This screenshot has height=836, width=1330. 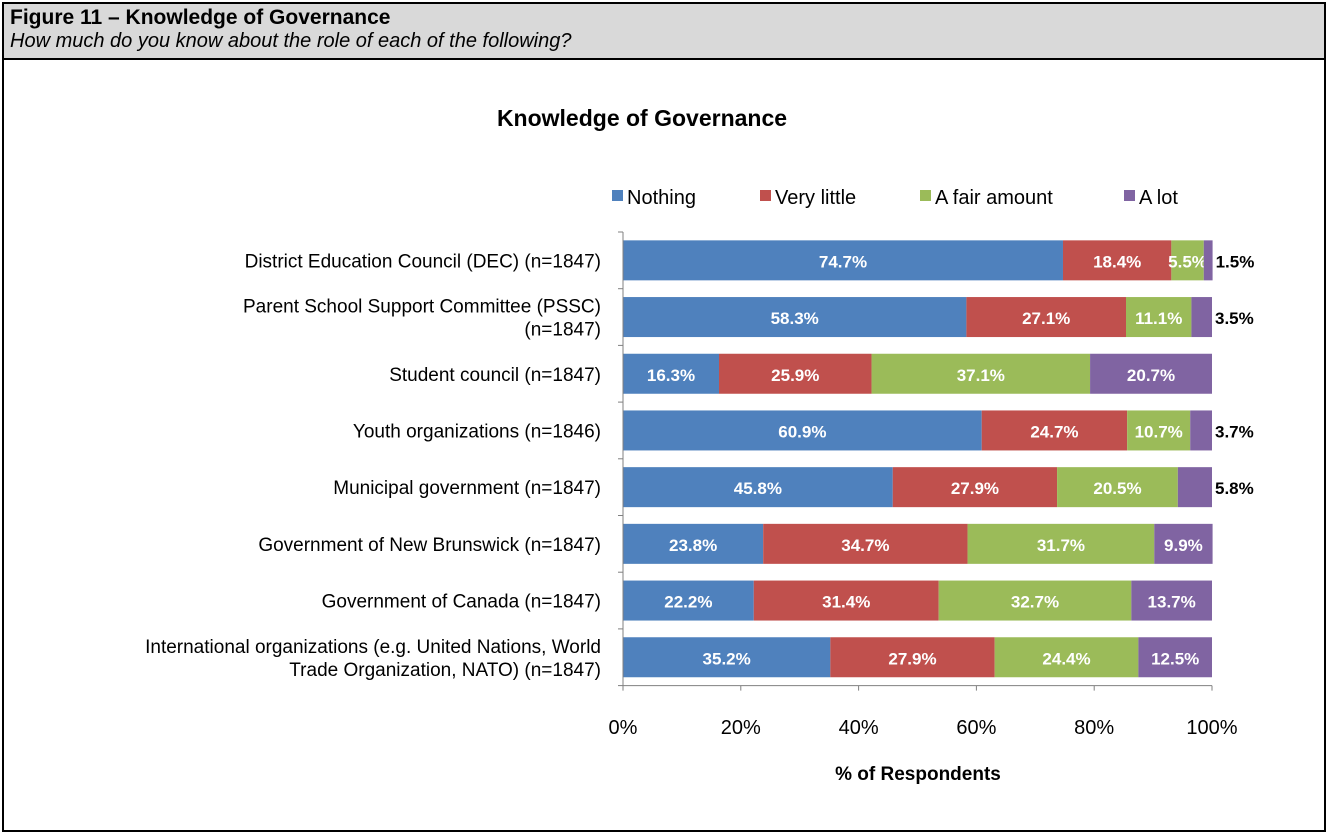 I want to click on data-label: 24.4%, so click(x=1066, y=658).